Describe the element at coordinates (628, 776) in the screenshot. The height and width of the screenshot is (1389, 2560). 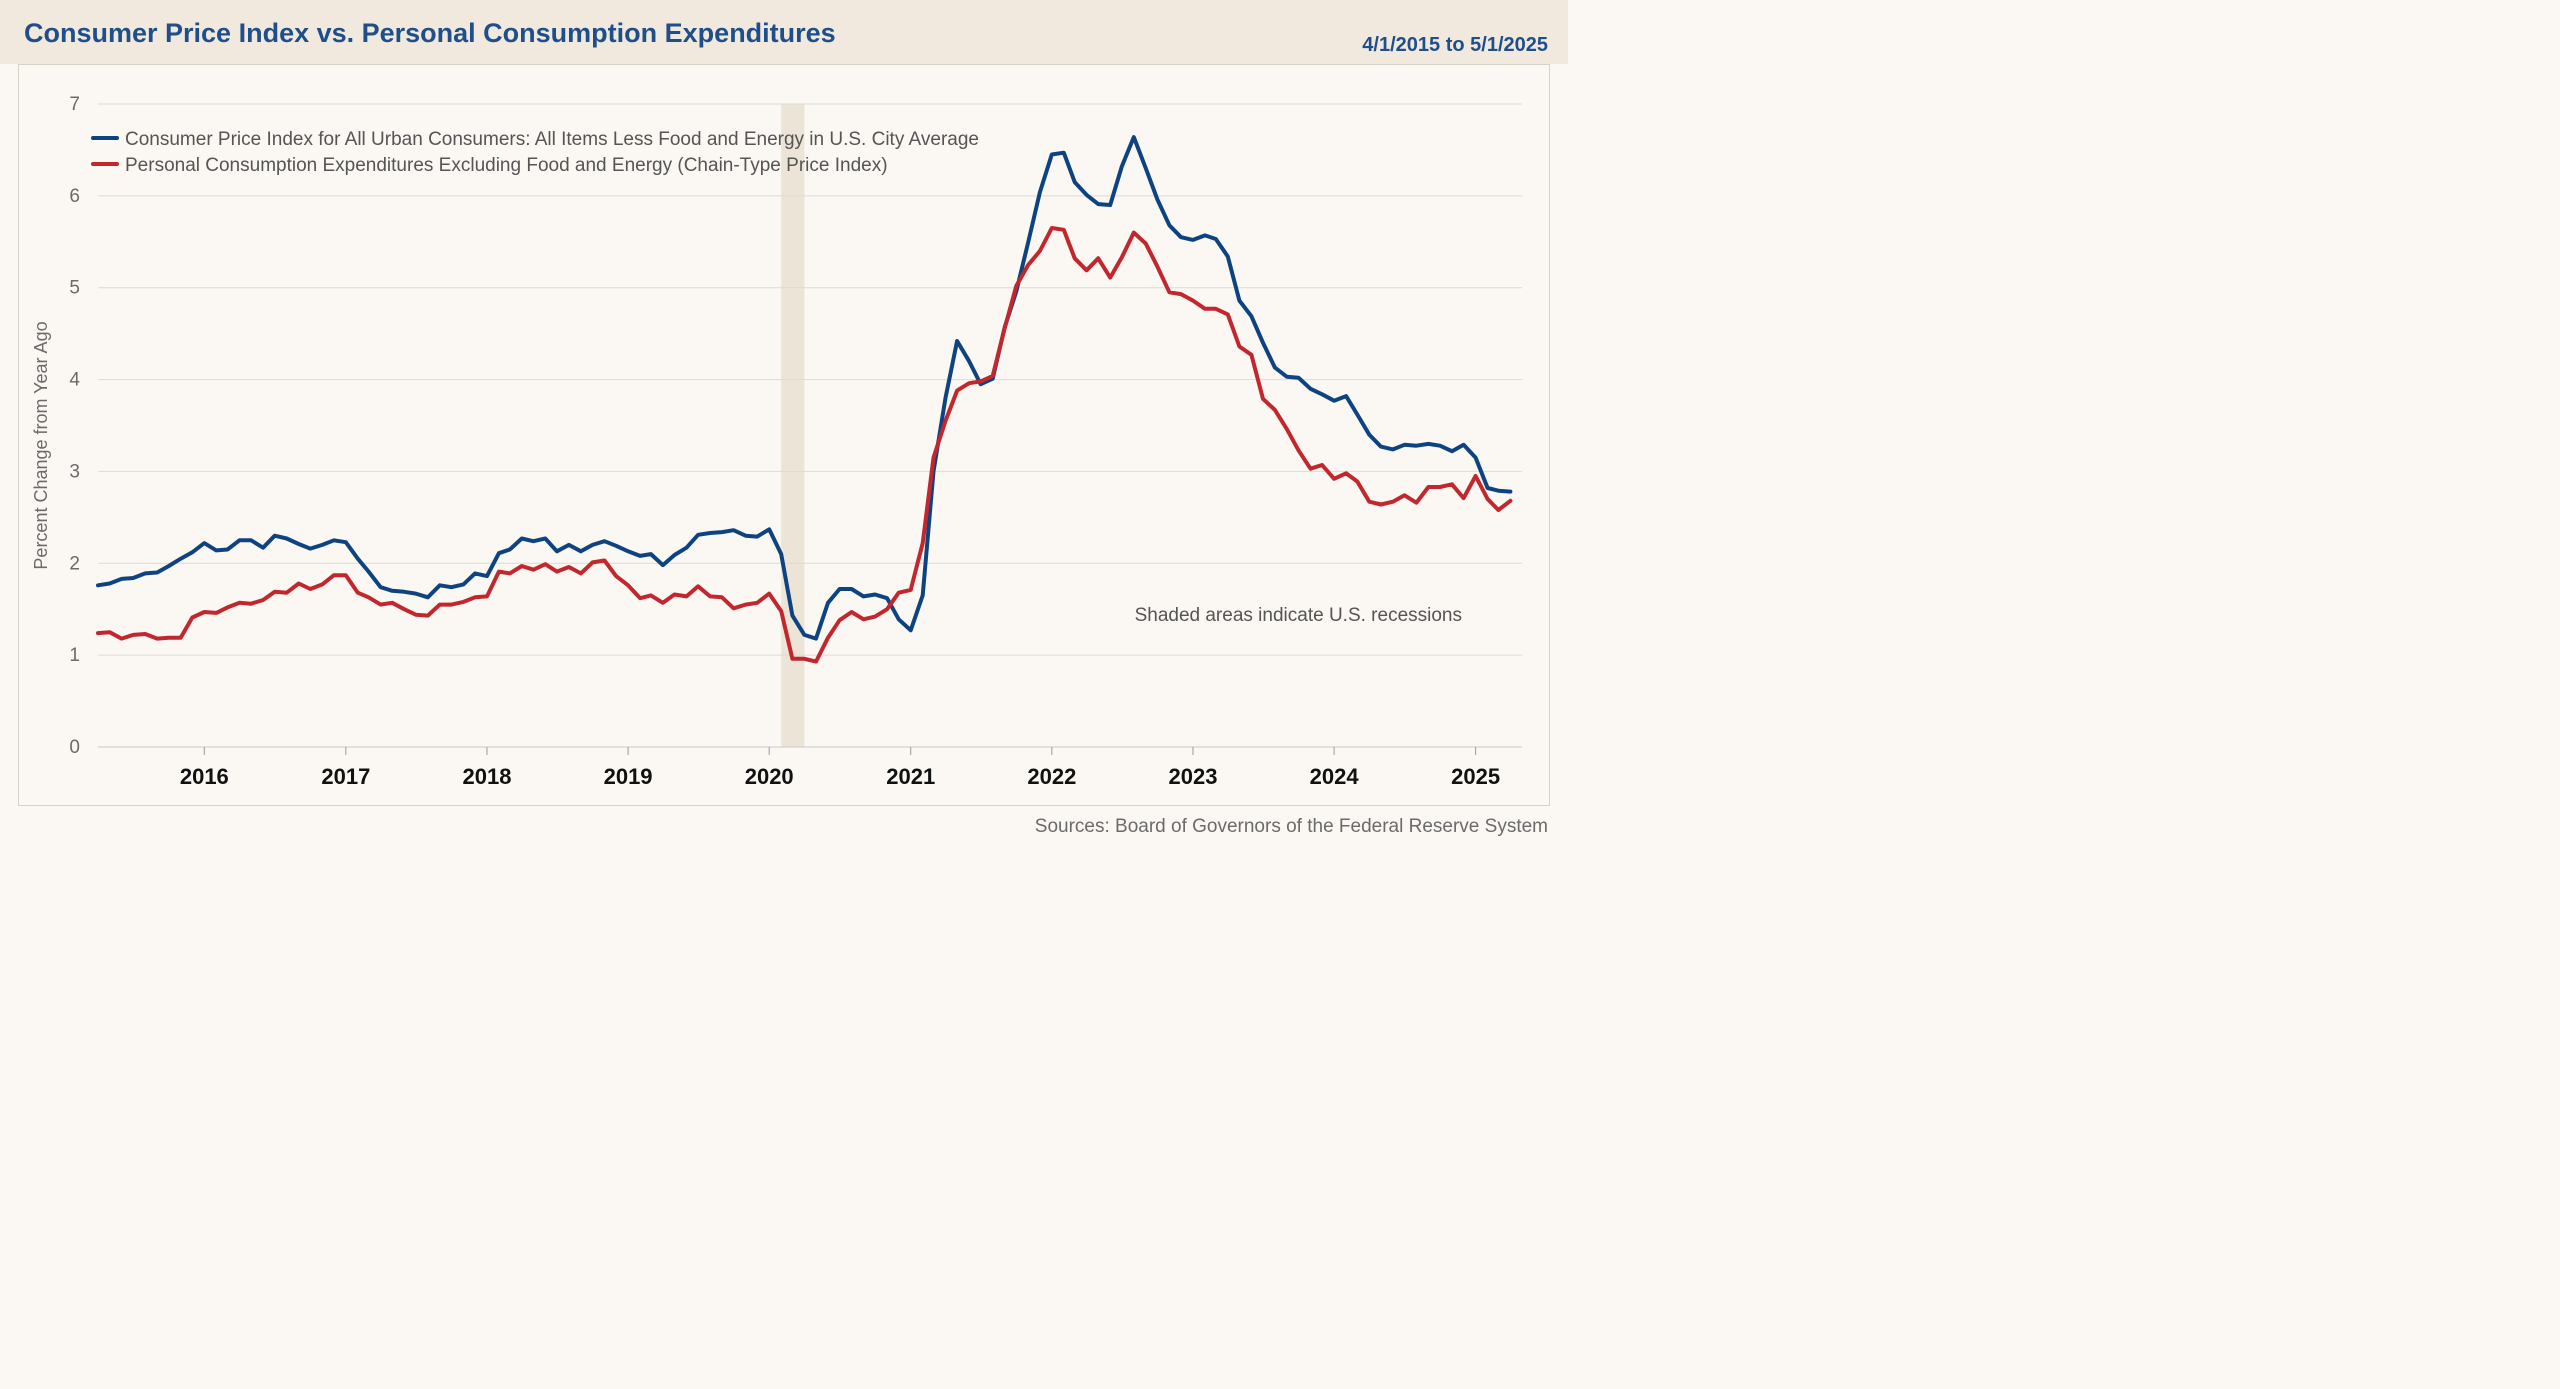
I see `x-tick-label: 2019` at that location.